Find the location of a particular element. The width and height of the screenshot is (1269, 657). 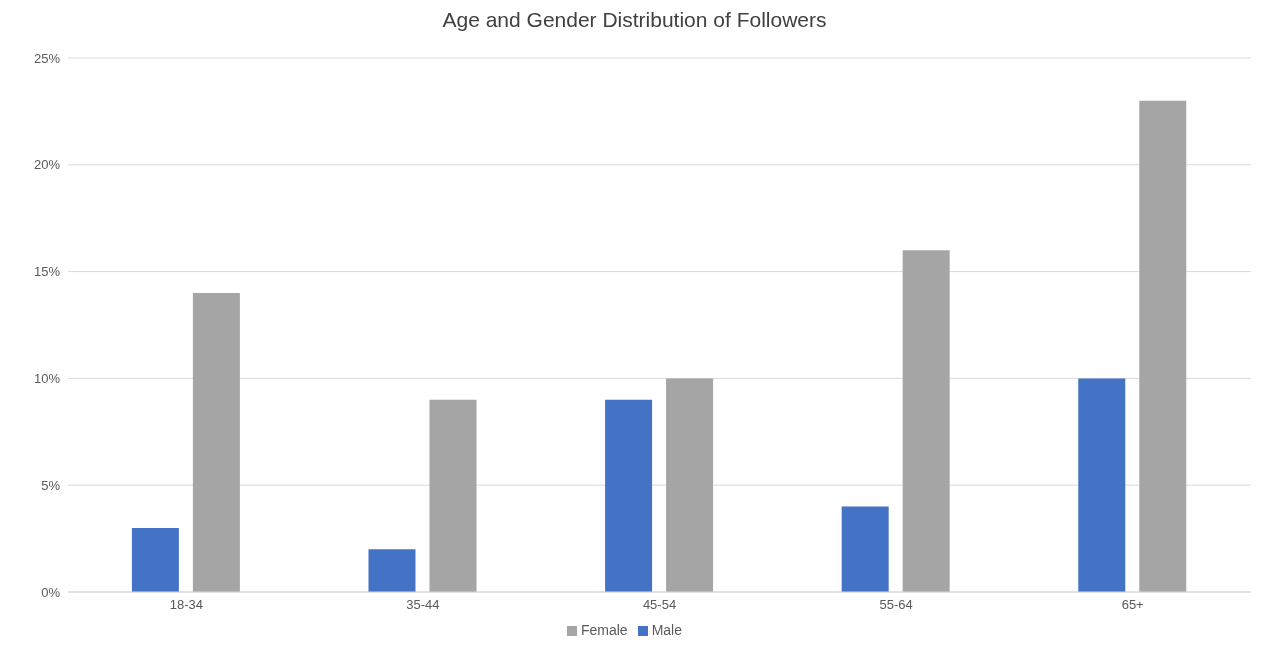

legend-label: Male is located at coordinates (667, 630).